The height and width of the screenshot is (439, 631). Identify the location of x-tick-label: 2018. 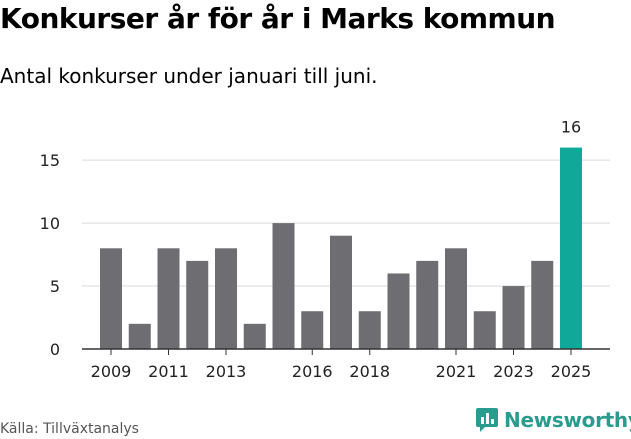
(369, 371).